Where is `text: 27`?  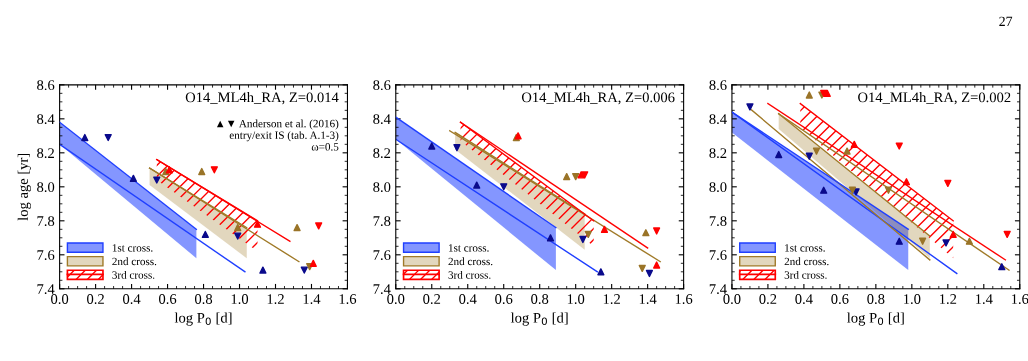
text: 27 is located at coordinates (1006, 21).